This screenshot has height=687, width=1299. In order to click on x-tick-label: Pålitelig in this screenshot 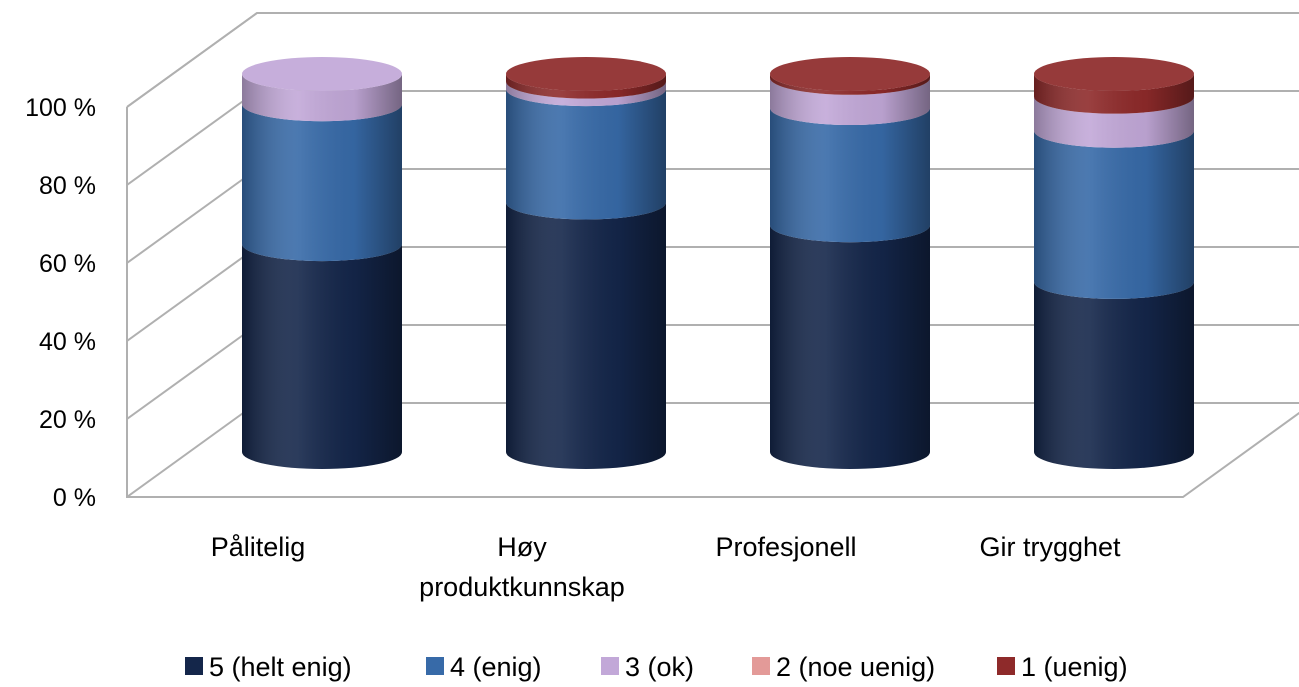, I will do `click(258, 547)`.